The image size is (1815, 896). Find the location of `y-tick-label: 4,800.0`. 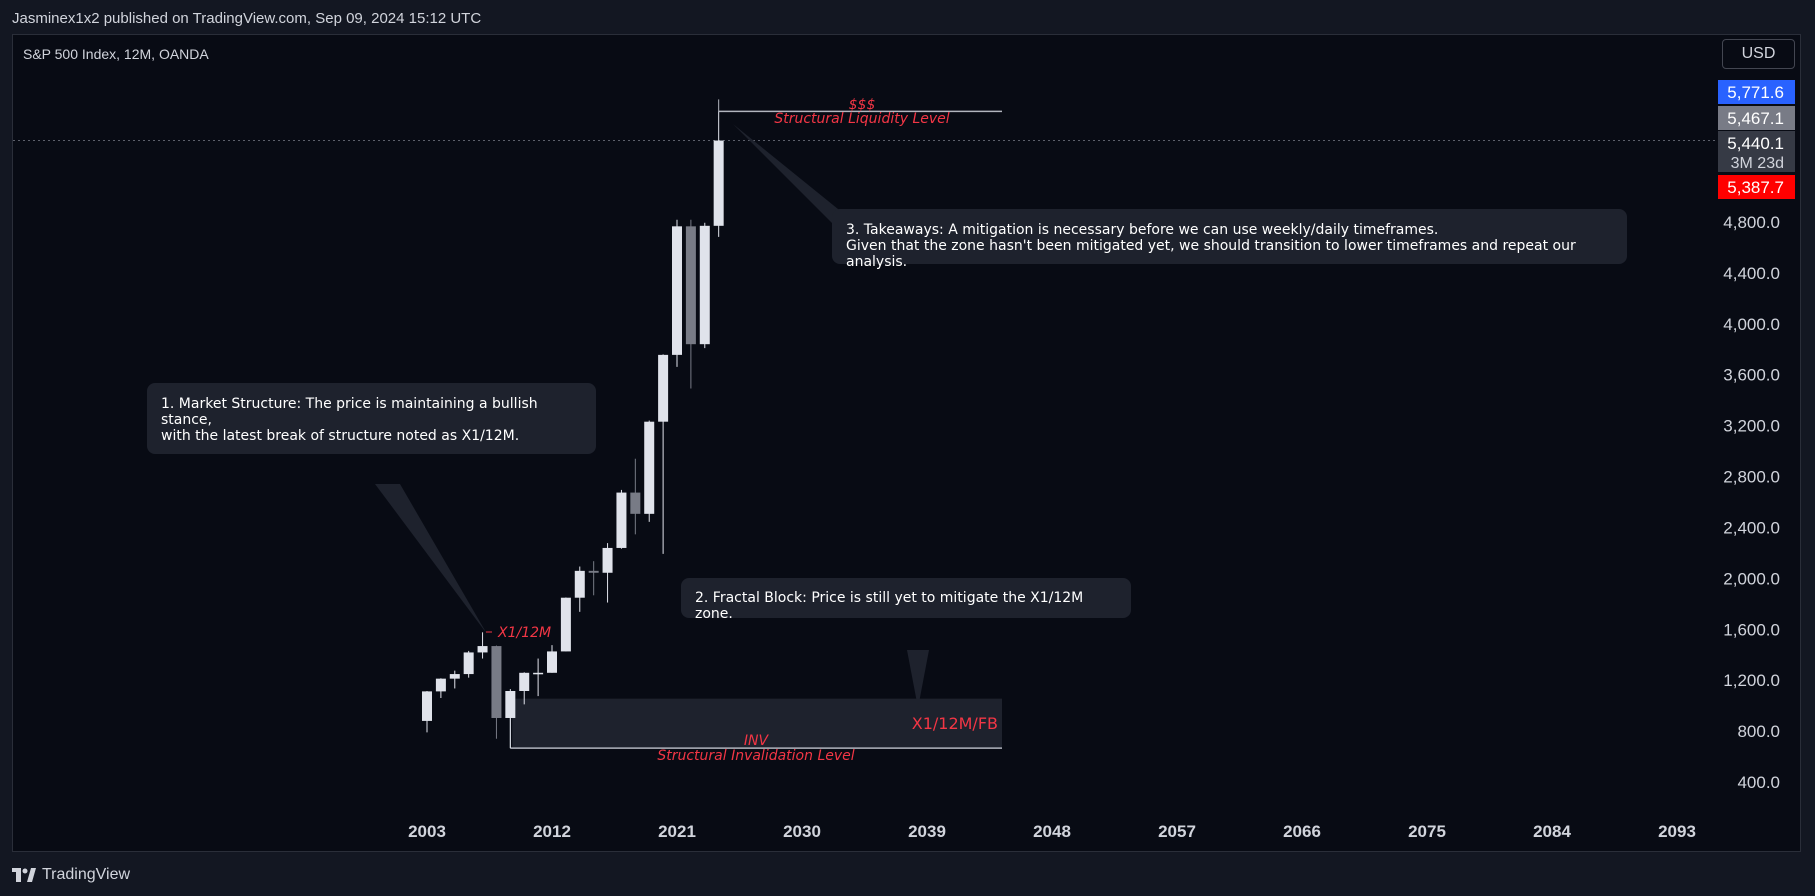

y-tick-label: 4,800.0 is located at coordinates (1751, 222).